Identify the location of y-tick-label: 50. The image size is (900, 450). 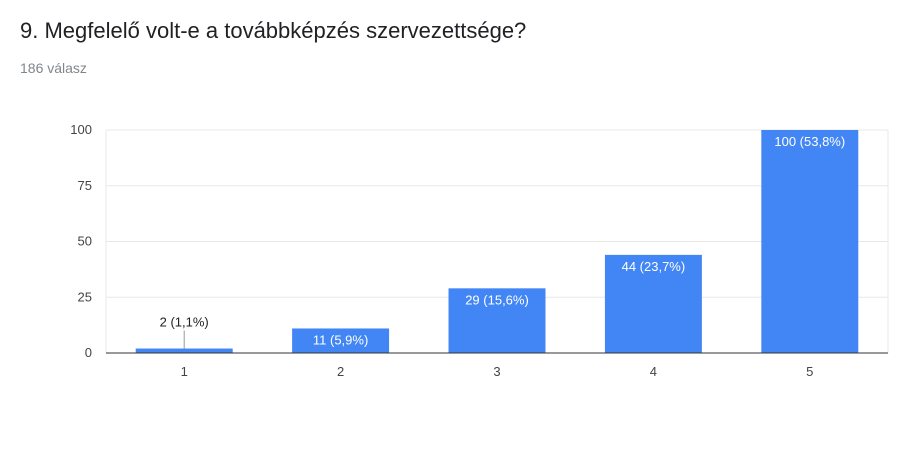
(85, 241).